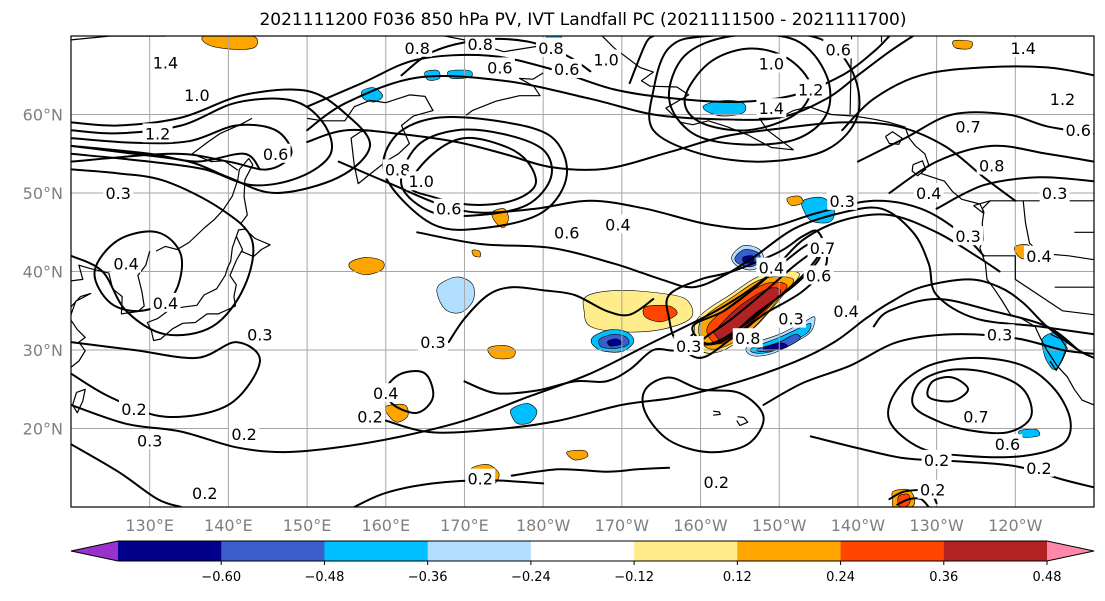 This screenshot has height=601, width=1105. Describe the element at coordinates (622, 525) in the screenshot. I see `longitude-label: 170°W` at that location.